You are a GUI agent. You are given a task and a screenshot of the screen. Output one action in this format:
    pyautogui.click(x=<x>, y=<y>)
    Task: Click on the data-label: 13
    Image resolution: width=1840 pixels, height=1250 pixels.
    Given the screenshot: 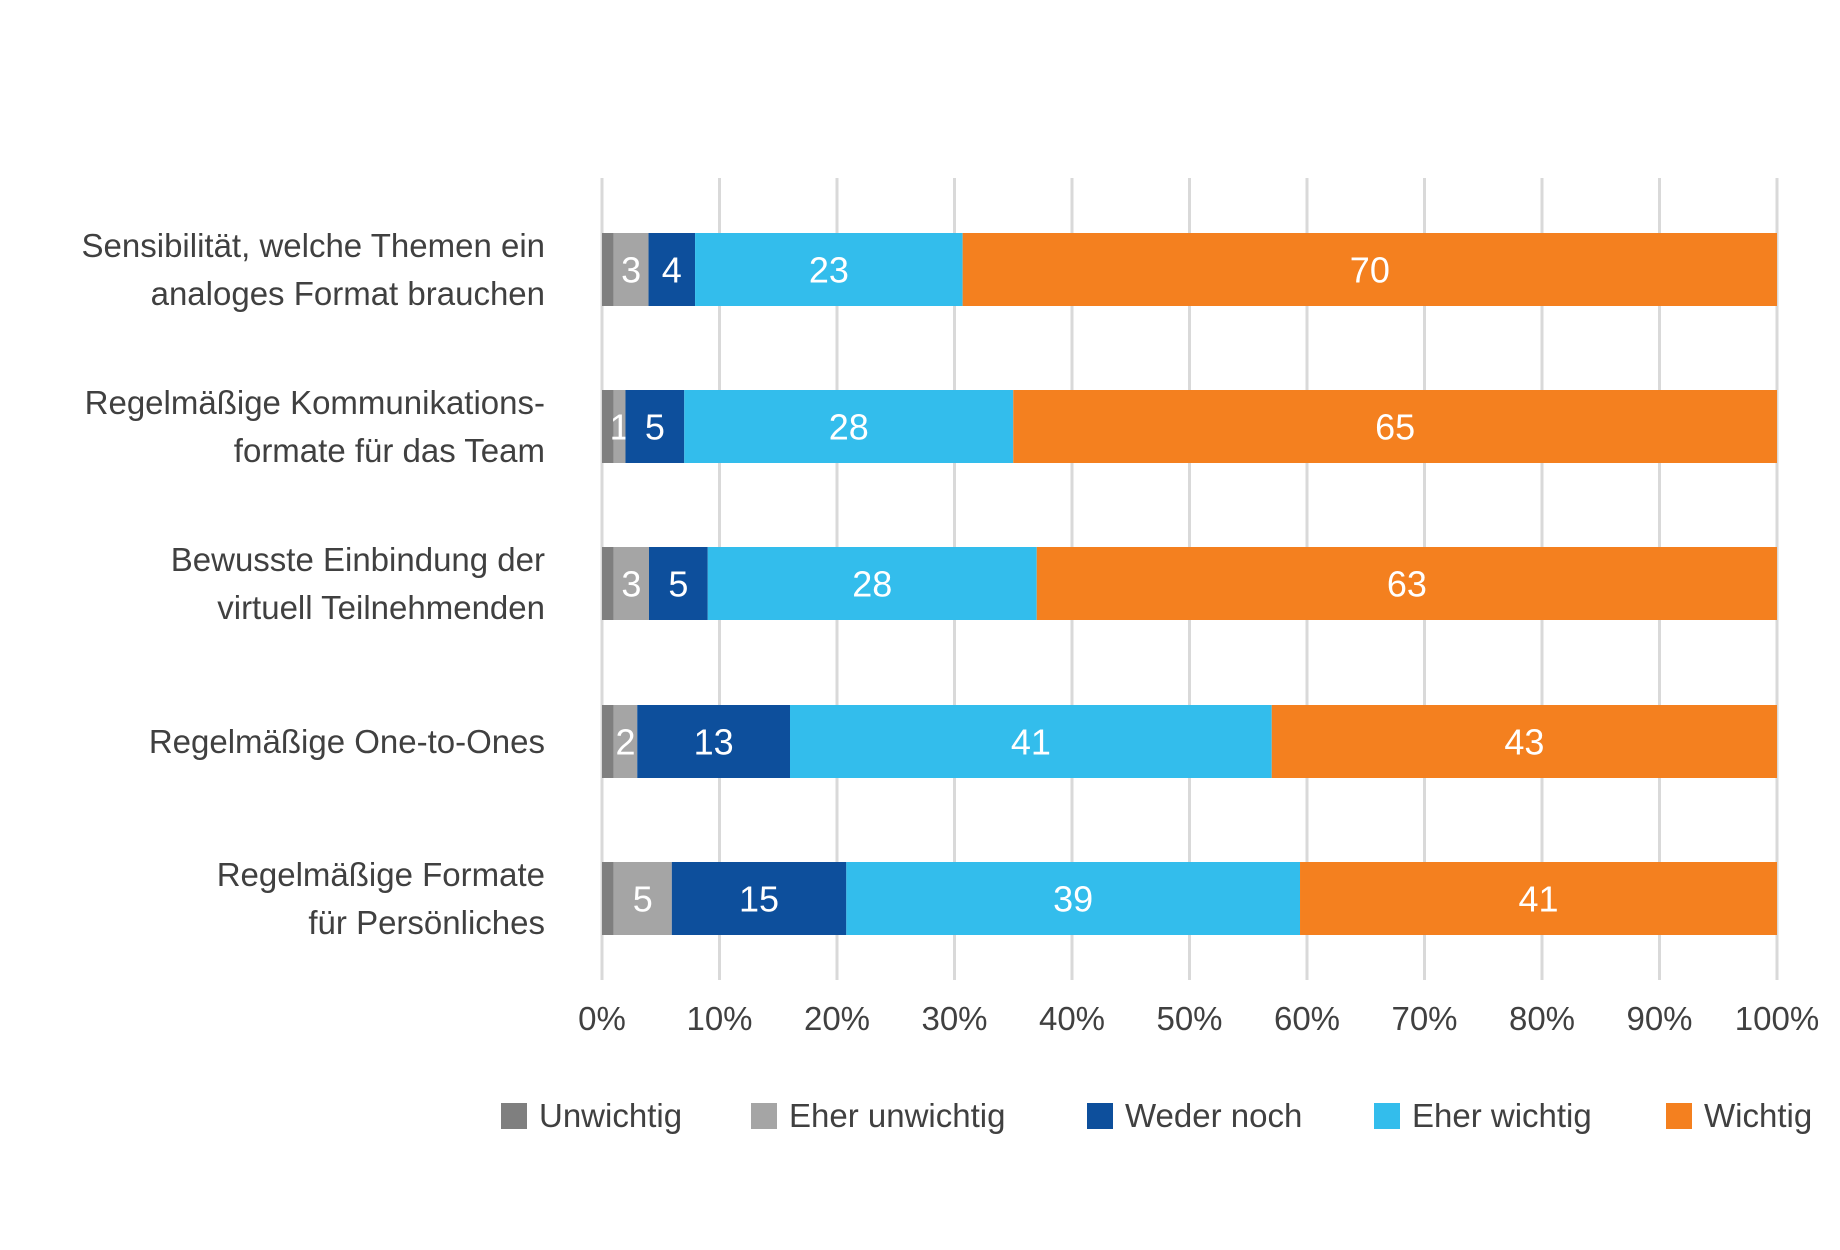 What is the action you would take?
    pyautogui.click(x=714, y=742)
    